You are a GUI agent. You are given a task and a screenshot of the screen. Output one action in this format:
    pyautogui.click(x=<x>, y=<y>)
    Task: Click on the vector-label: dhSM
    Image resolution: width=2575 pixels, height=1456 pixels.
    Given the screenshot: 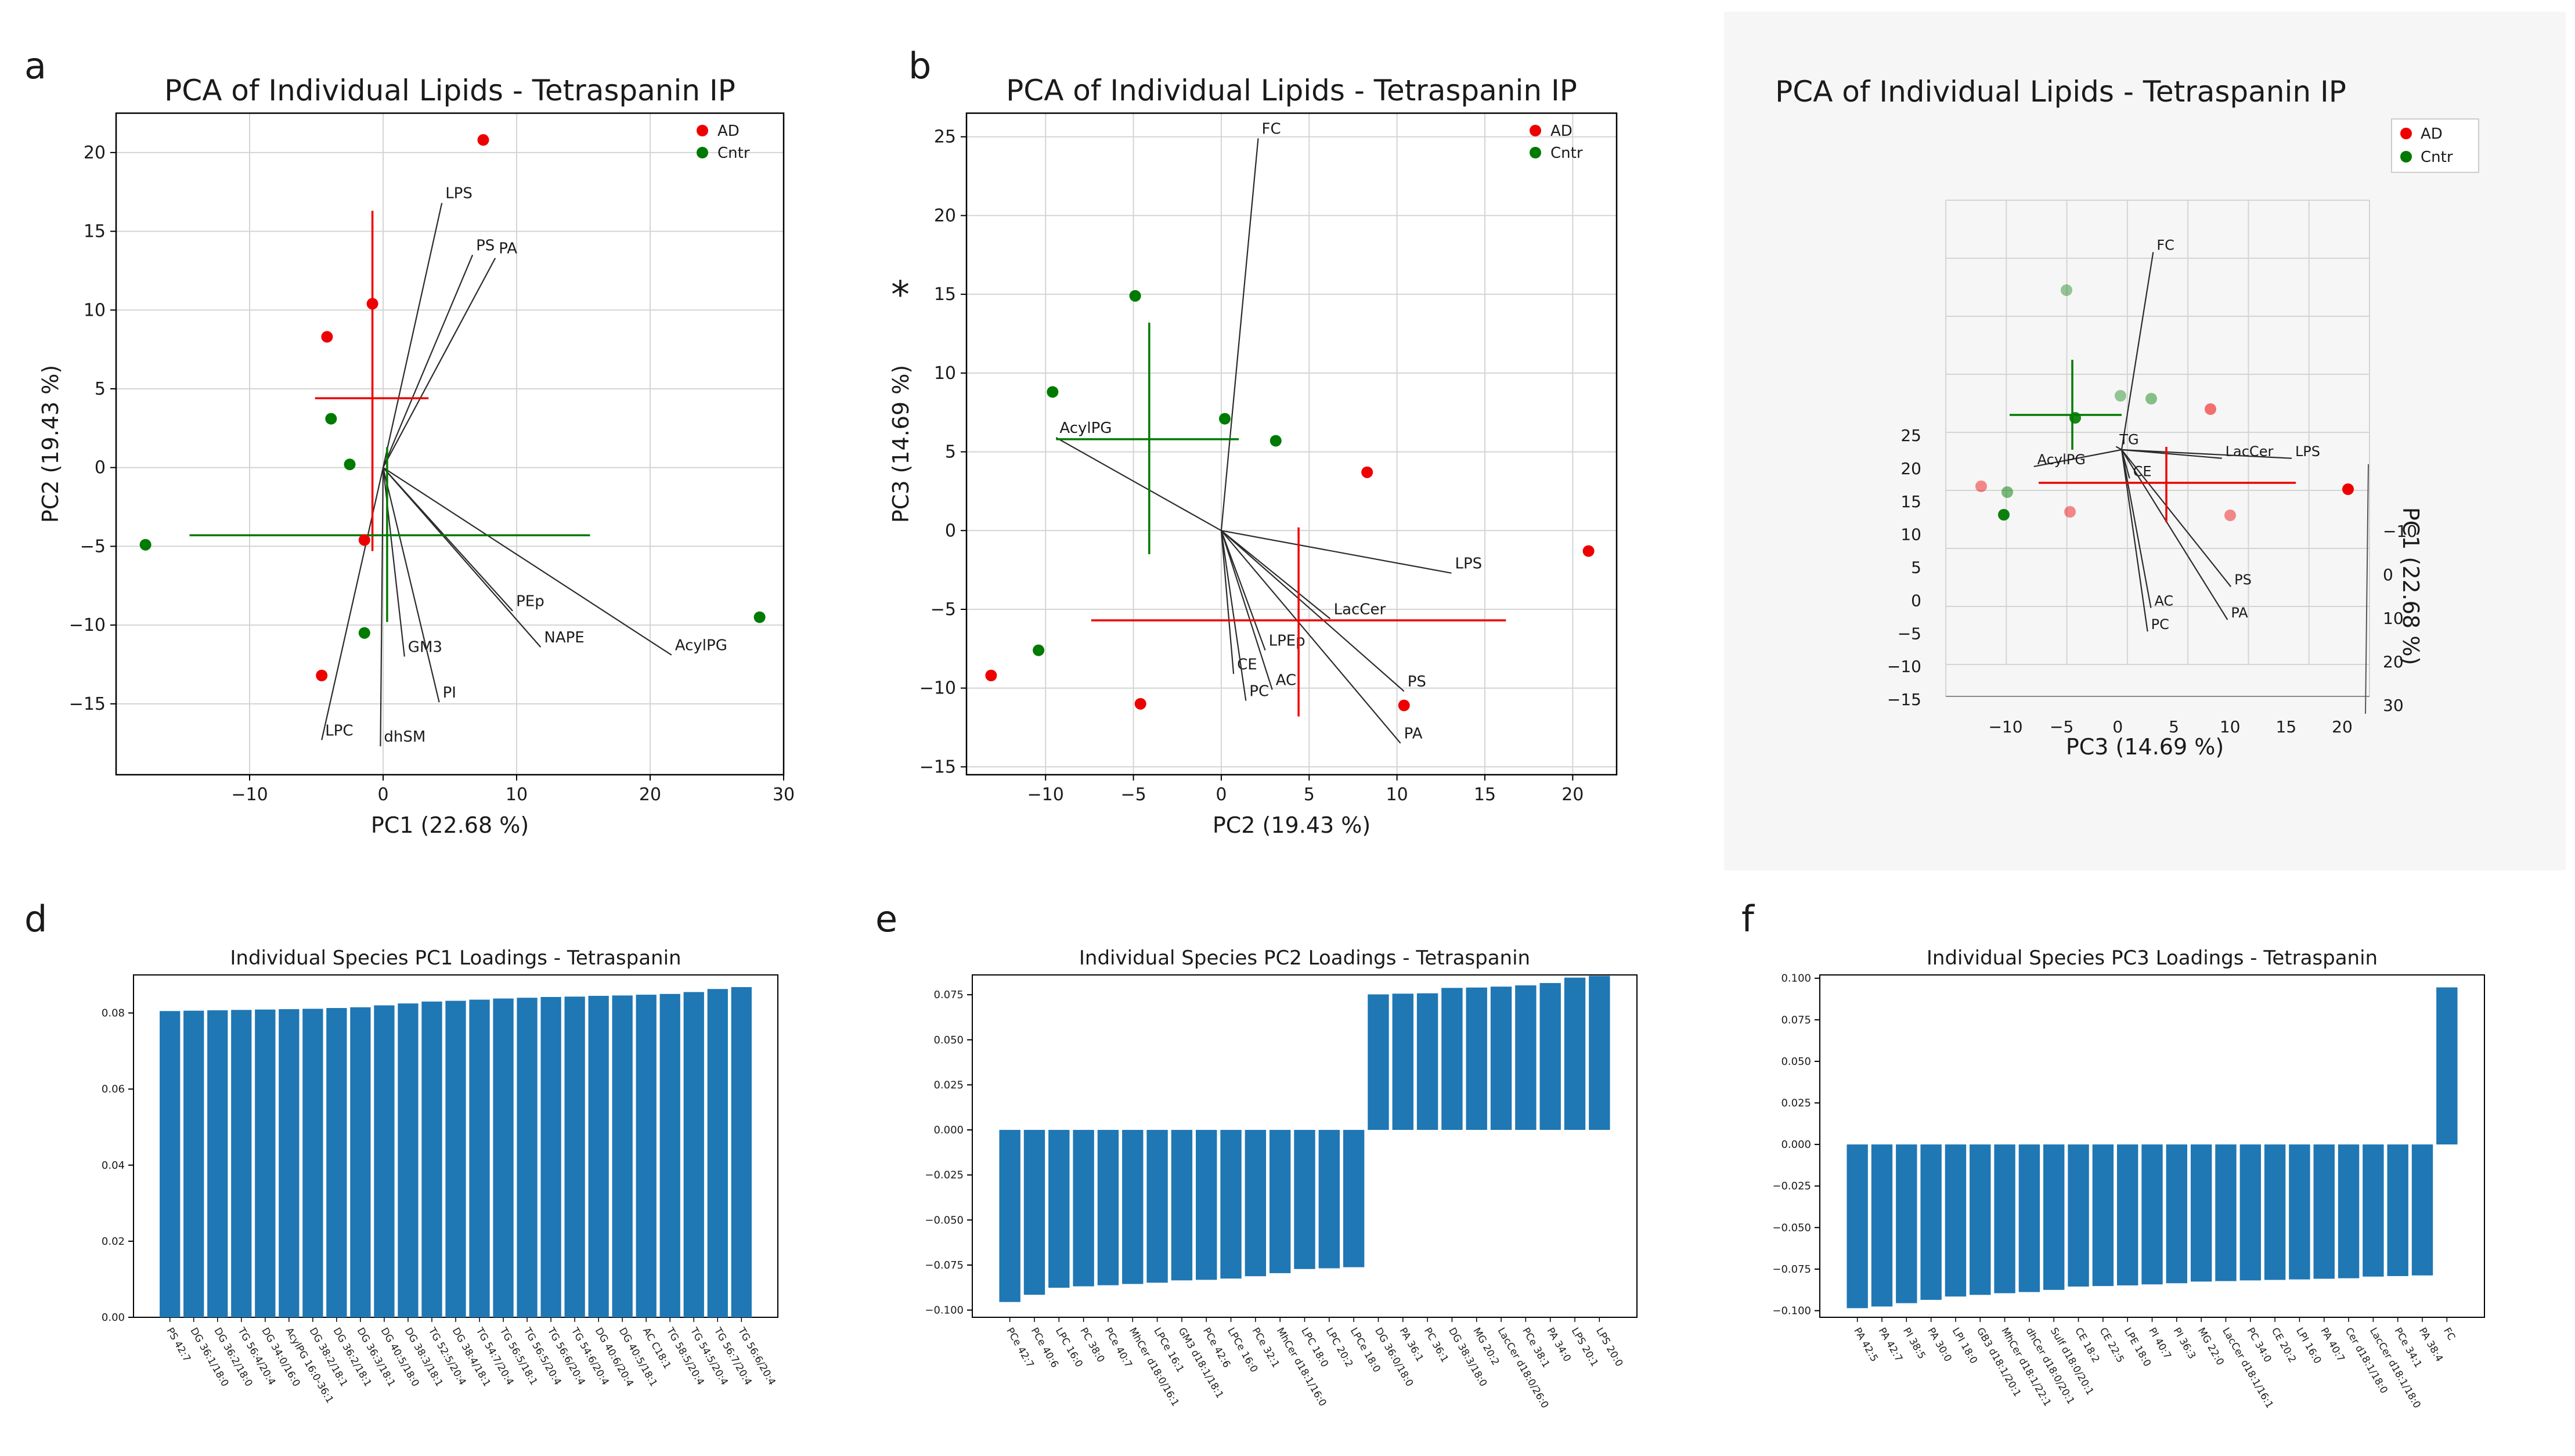 What is the action you would take?
    pyautogui.click(x=405, y=737)
    